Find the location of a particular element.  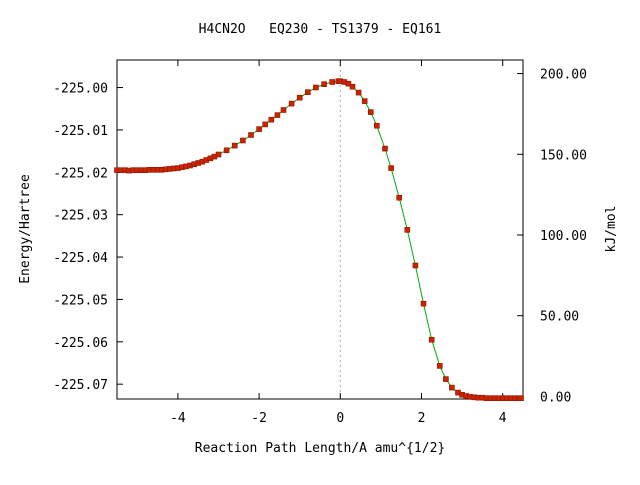

y-tick-label: -225.04 is located at coordinates (80, 258).